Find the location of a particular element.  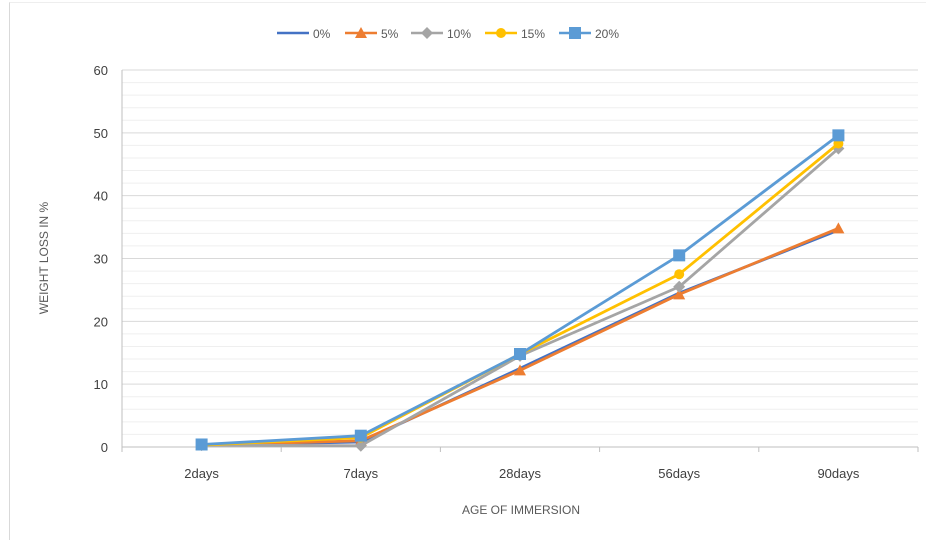

y-tick-label: 50 is located at coordinates (101, 133).